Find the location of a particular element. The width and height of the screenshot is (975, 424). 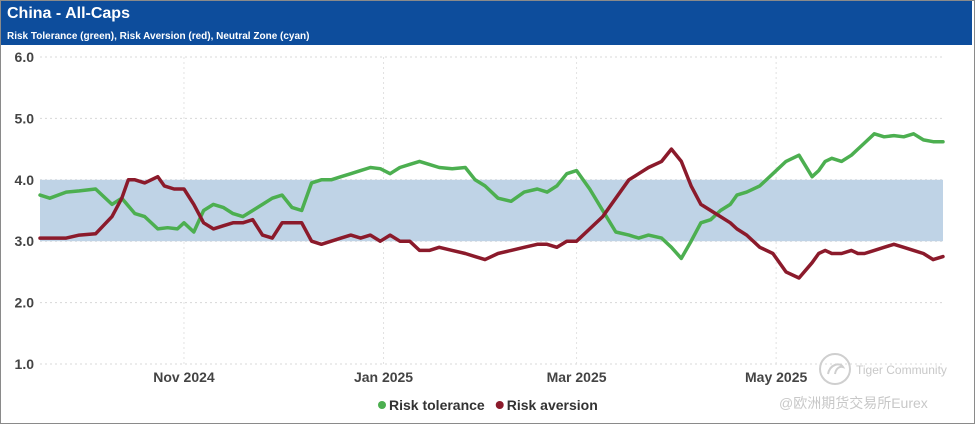

legend-marker-risk-tolerance is located at coordinates (382, 405).